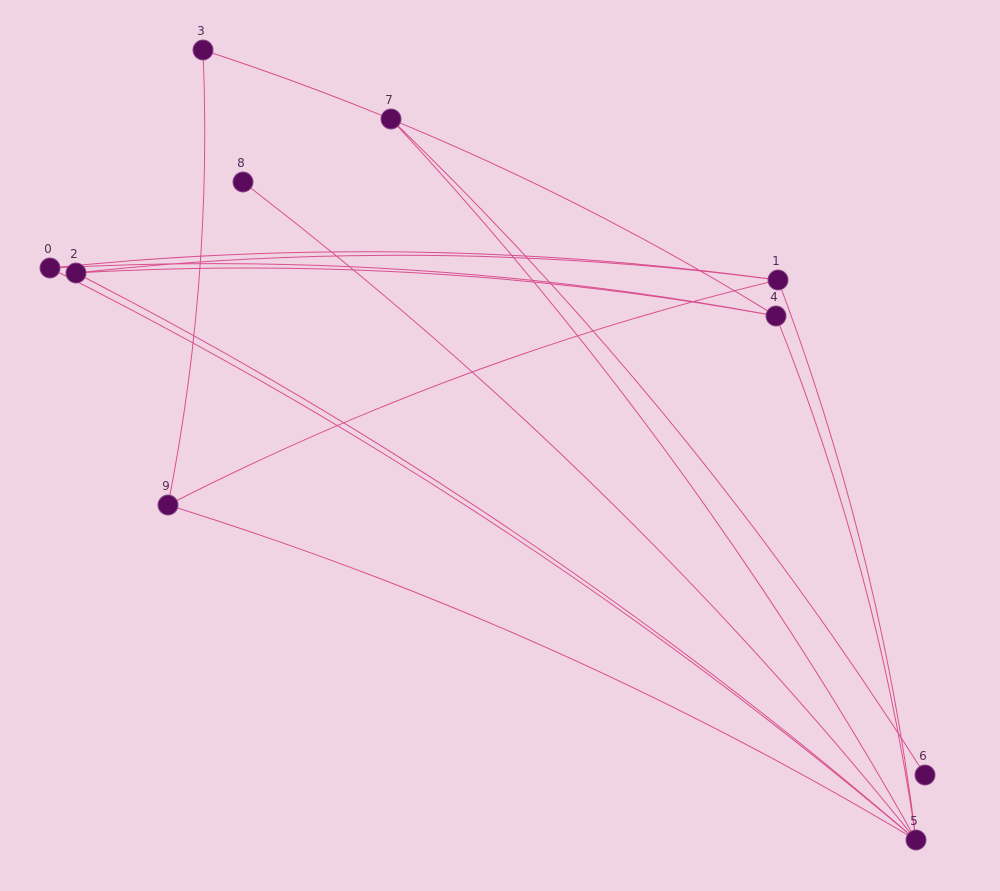 Image resolution: width=1000 pixels, height=891 pixels. I want to click on node-7-label: 7, so click(389, 100).